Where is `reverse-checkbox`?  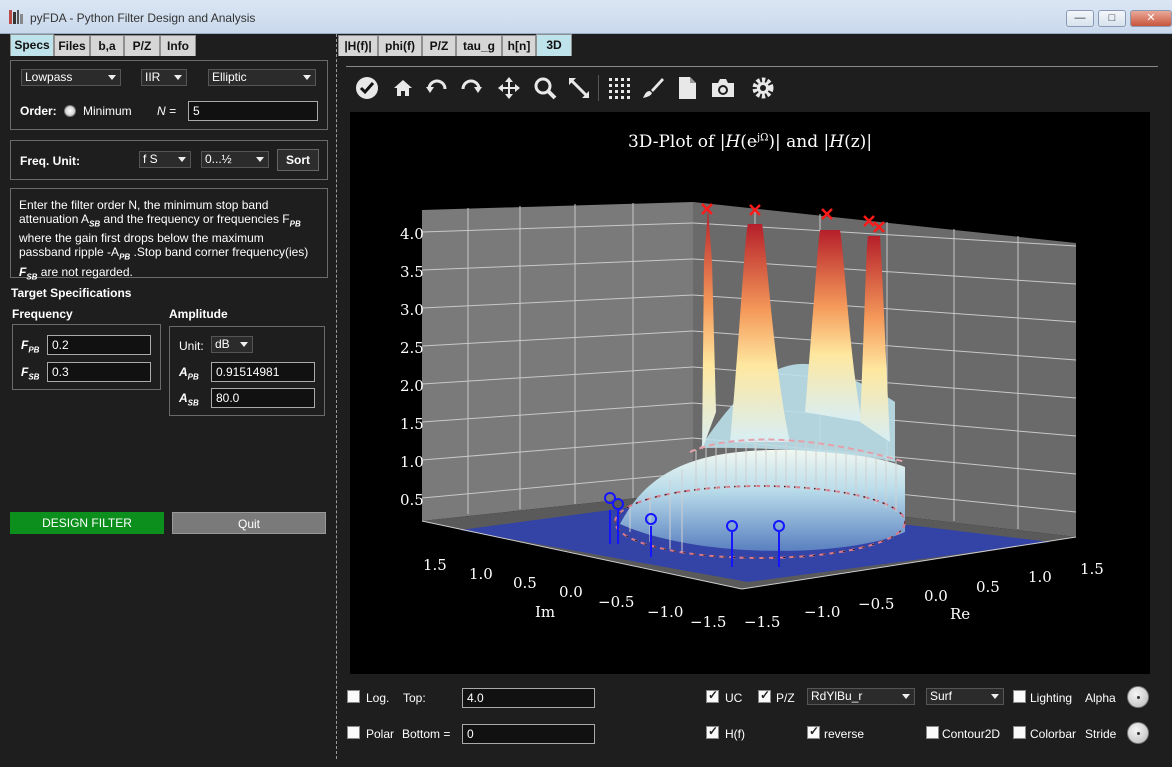 reverse-checkbox is located at coordinates (813, 731).